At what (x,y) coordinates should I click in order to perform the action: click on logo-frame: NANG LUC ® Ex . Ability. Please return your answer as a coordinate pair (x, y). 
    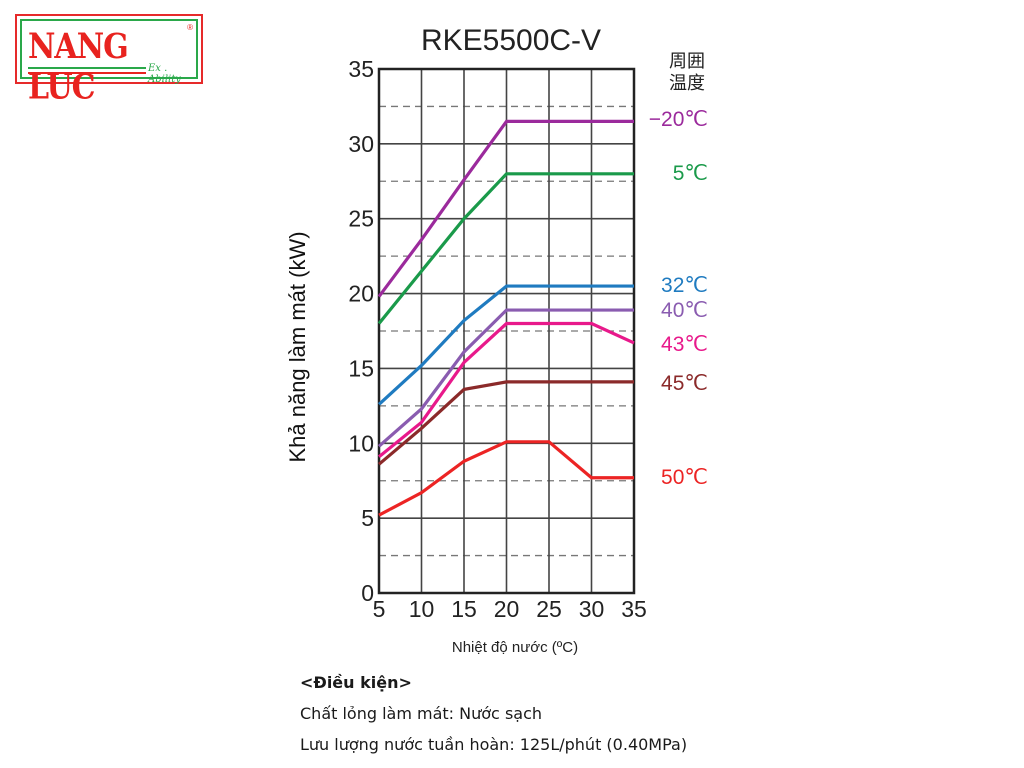
    Looking at the image, I should click on (109, 63).